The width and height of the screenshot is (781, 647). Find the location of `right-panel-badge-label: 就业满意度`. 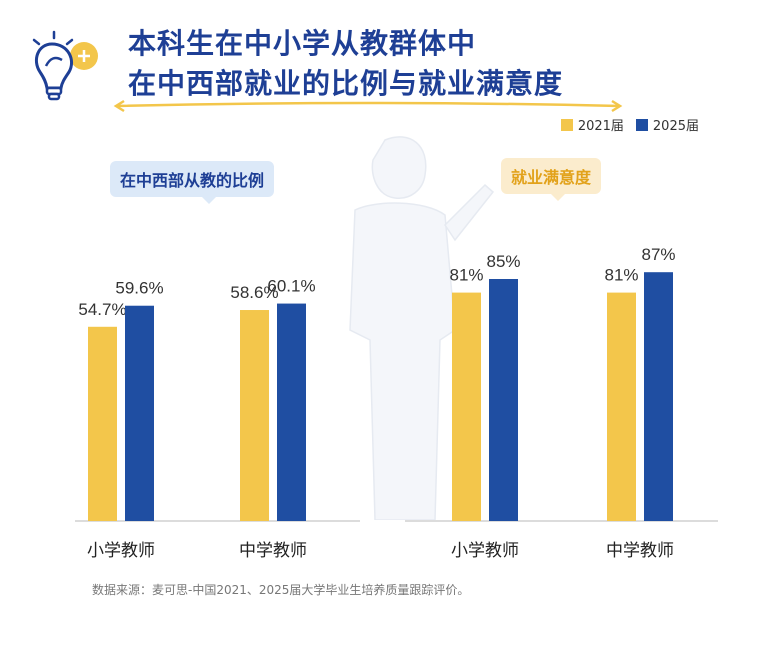

right-panel-badge-label: 就业满意度 is located at coordinates (551, 177).